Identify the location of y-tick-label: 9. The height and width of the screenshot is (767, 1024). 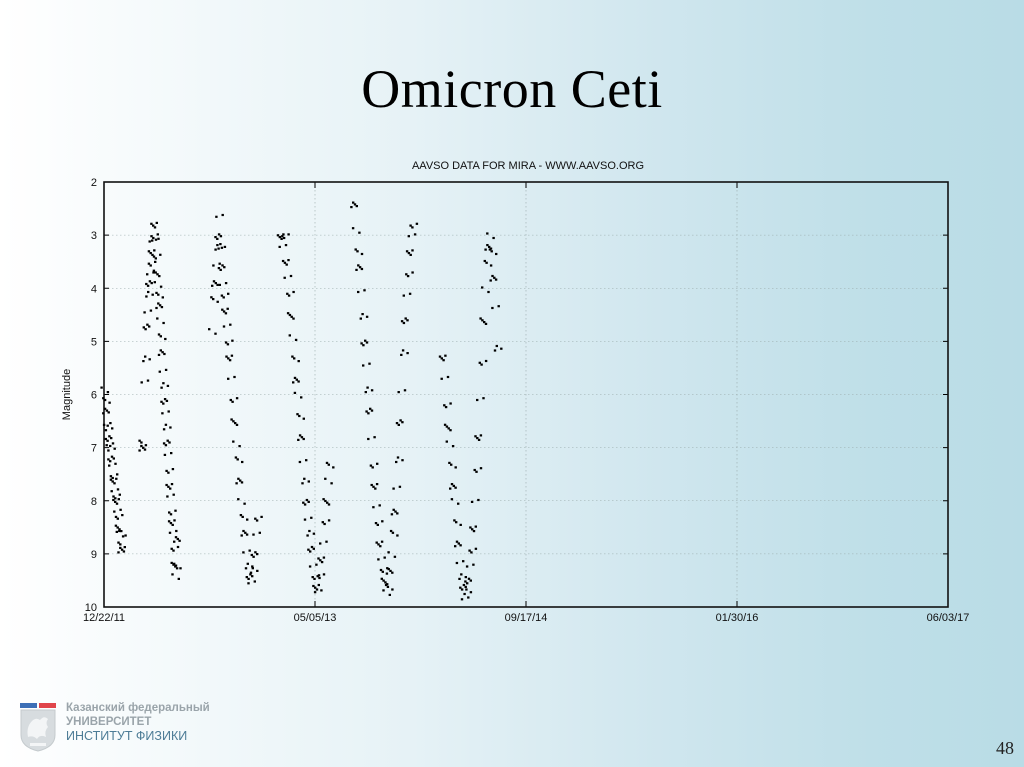
(94, 555).